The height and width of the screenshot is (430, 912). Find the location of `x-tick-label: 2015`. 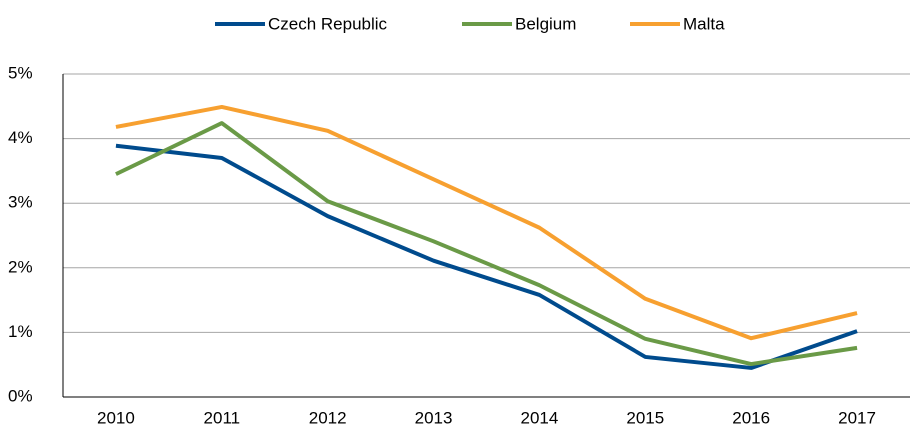

x-tick-label: 2015 is located at coordinates (645, 417).